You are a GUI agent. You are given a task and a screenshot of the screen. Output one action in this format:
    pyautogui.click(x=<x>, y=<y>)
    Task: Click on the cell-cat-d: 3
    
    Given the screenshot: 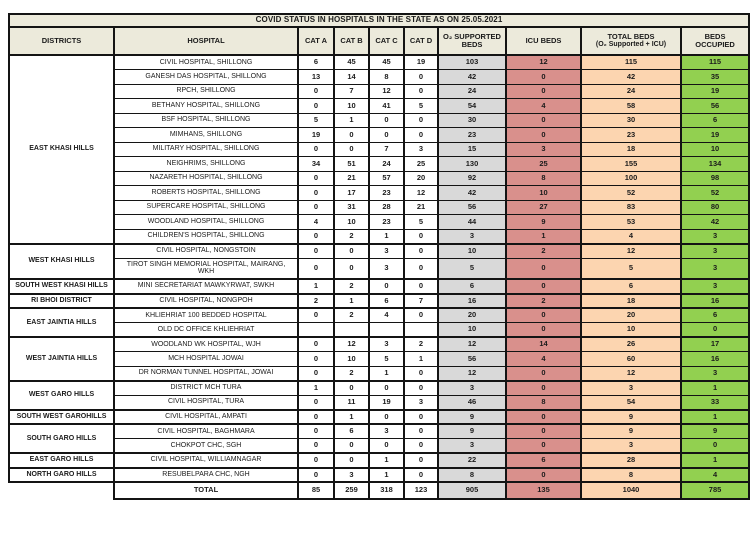 What is the action you would take?
    pyautogui.click(x=421, y=149)
    